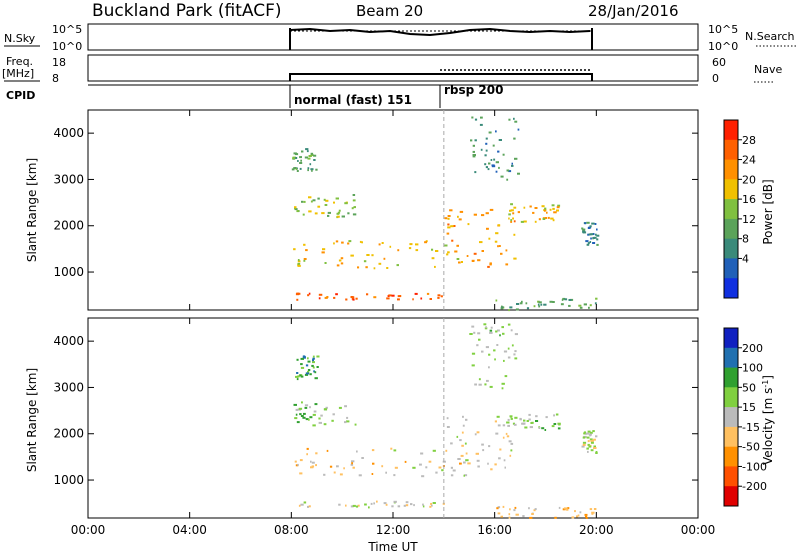 This screenshot has width=800, height=554. Describe the element at coordinates (752, 368) in the screenshot. I see `velocity-colorbar-tick: 100` at that location.